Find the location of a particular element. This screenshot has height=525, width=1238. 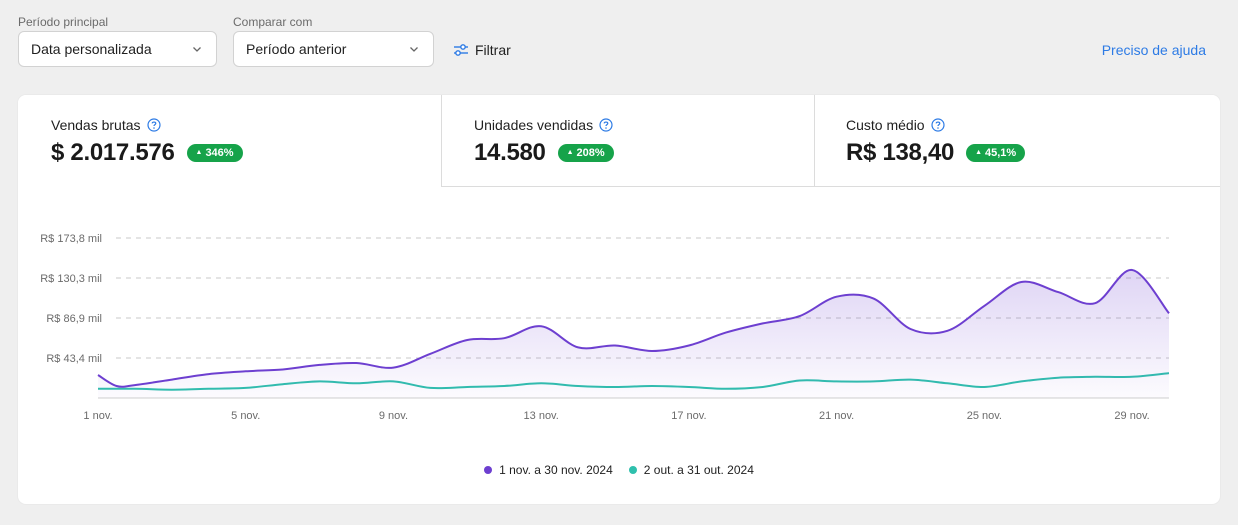

x-tick-label: 13 nov. is located at coordinates (541, 416).